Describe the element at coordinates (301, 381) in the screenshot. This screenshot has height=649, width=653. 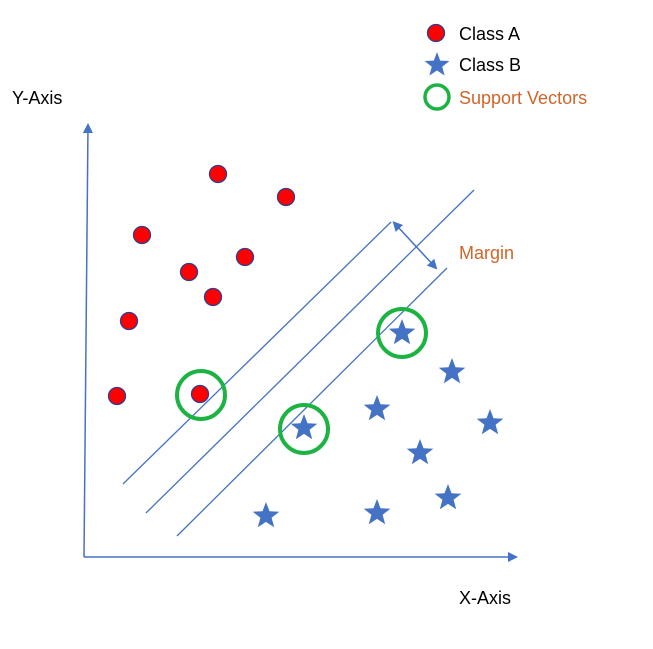
I see `support-vector-rings` at that location.